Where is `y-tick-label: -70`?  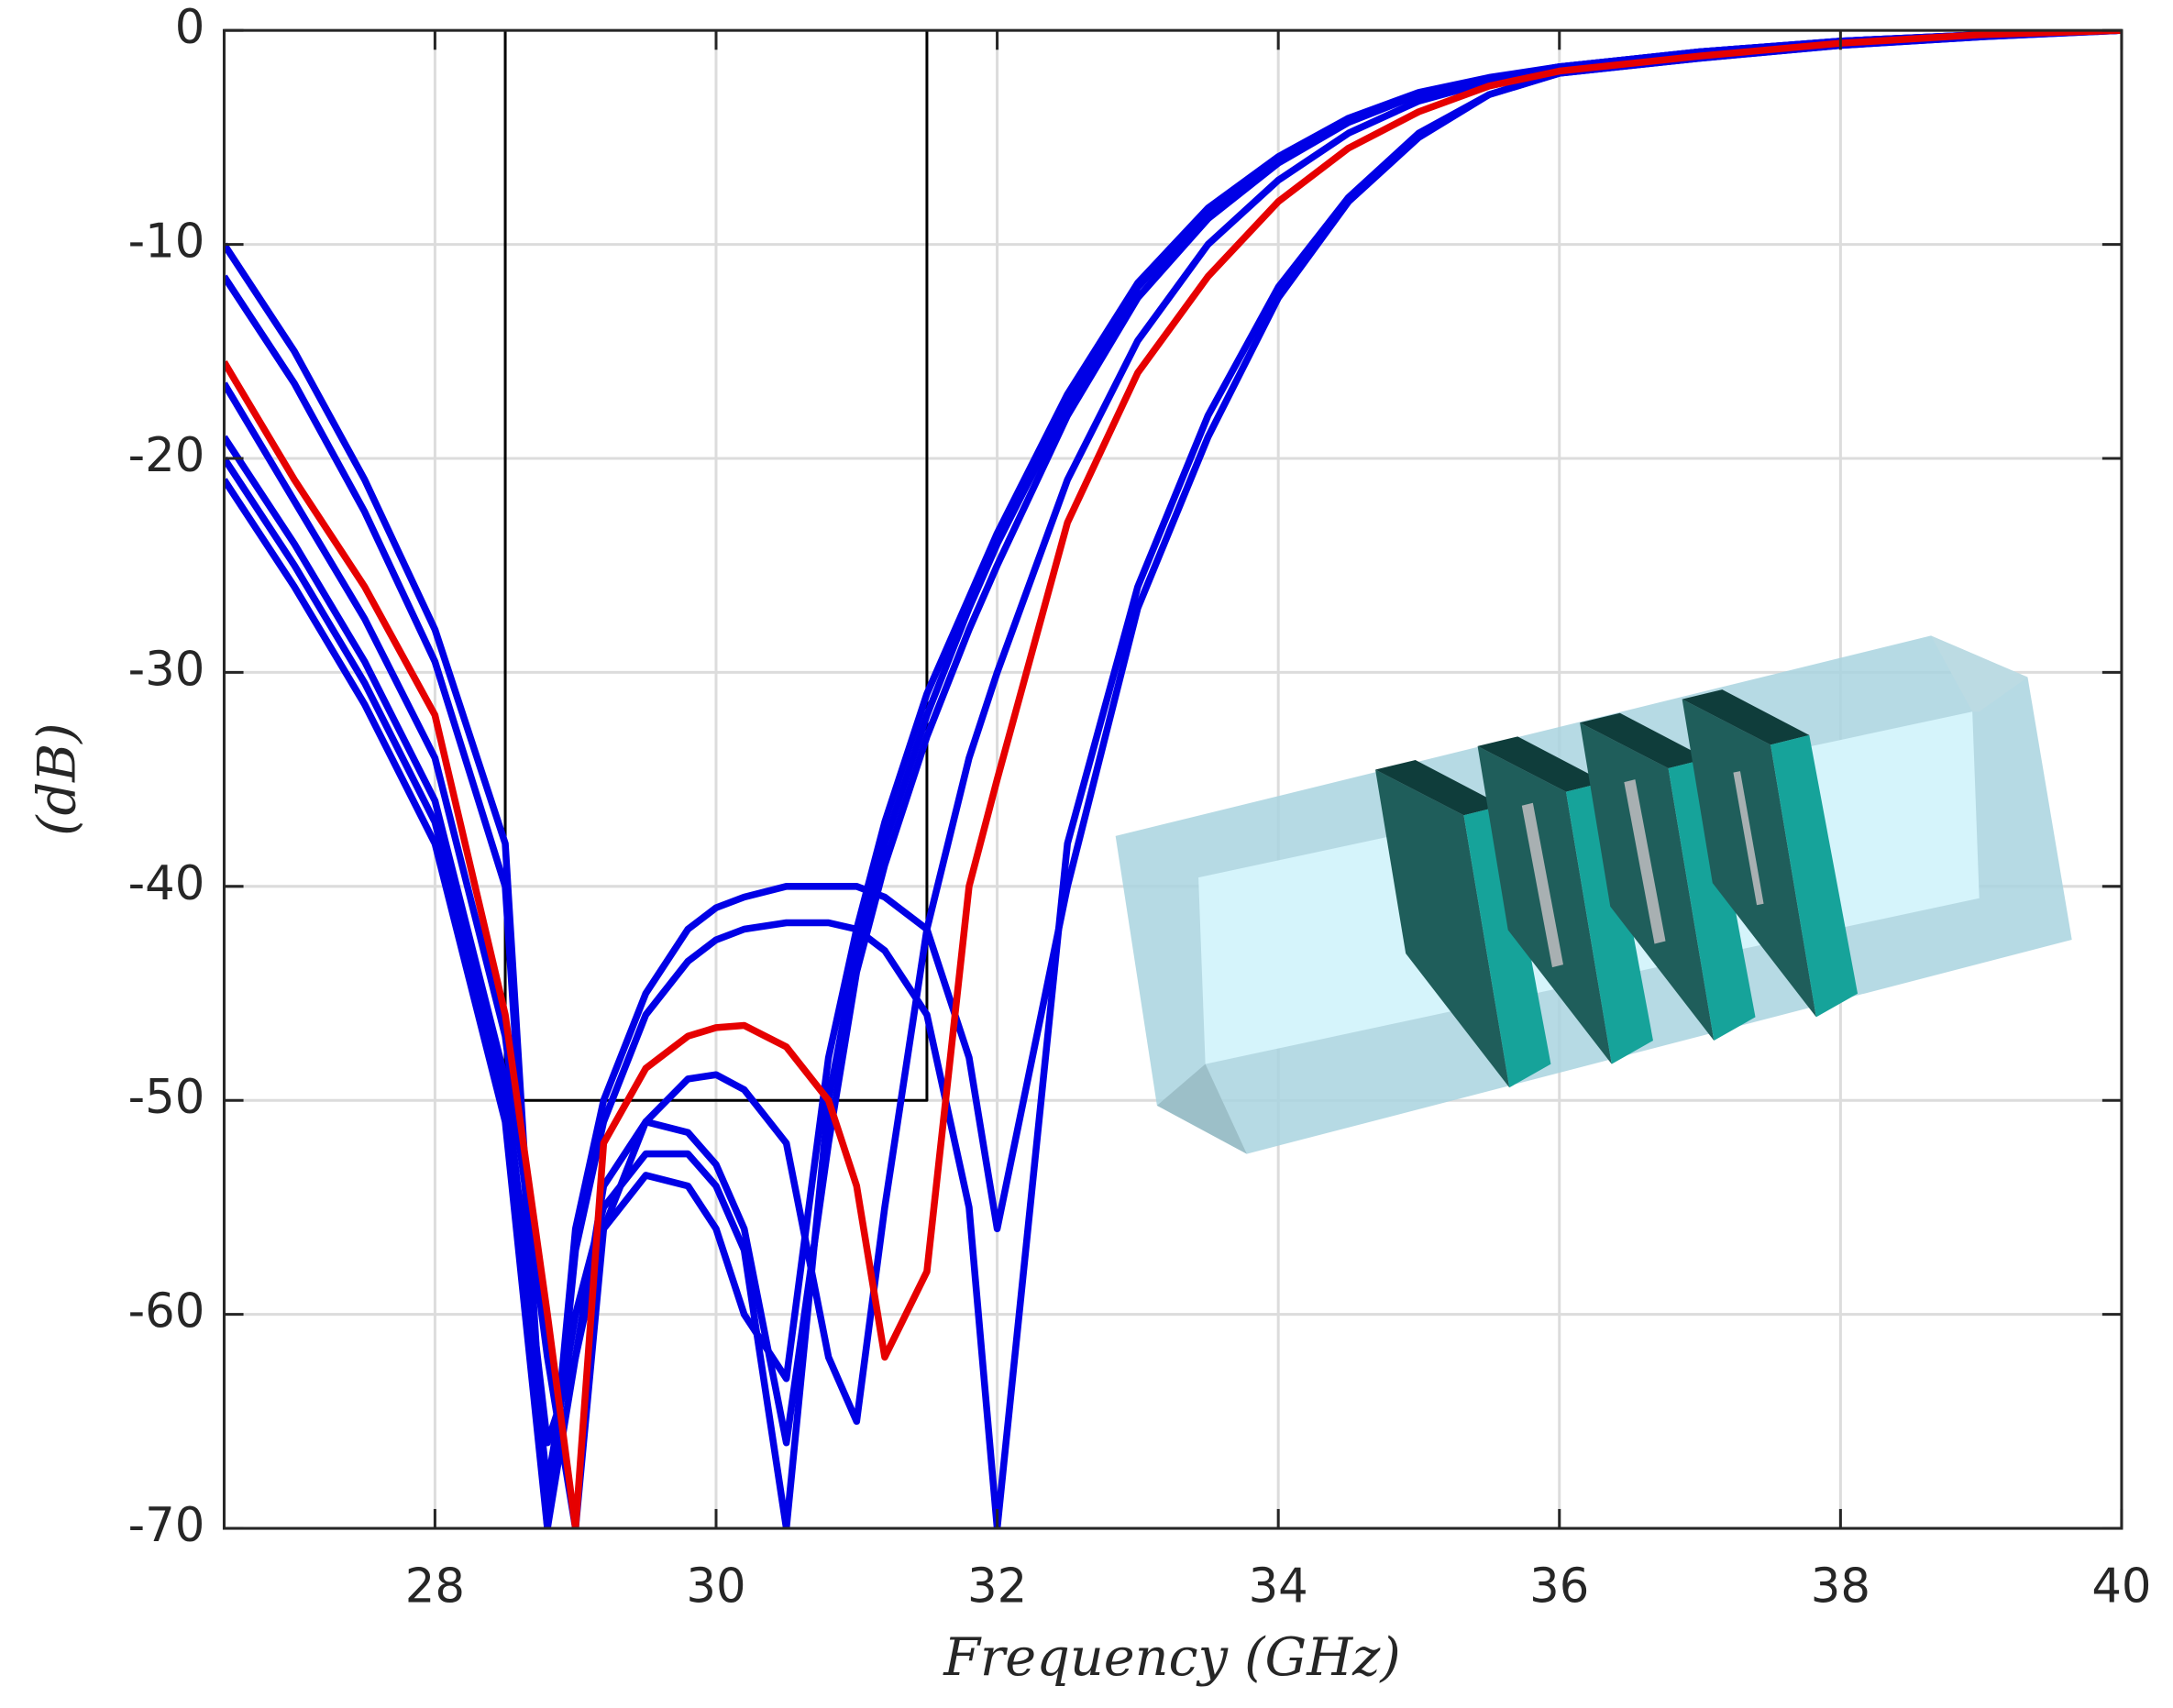 y-tick-label: -70 is located at coordinates (166, 1525).